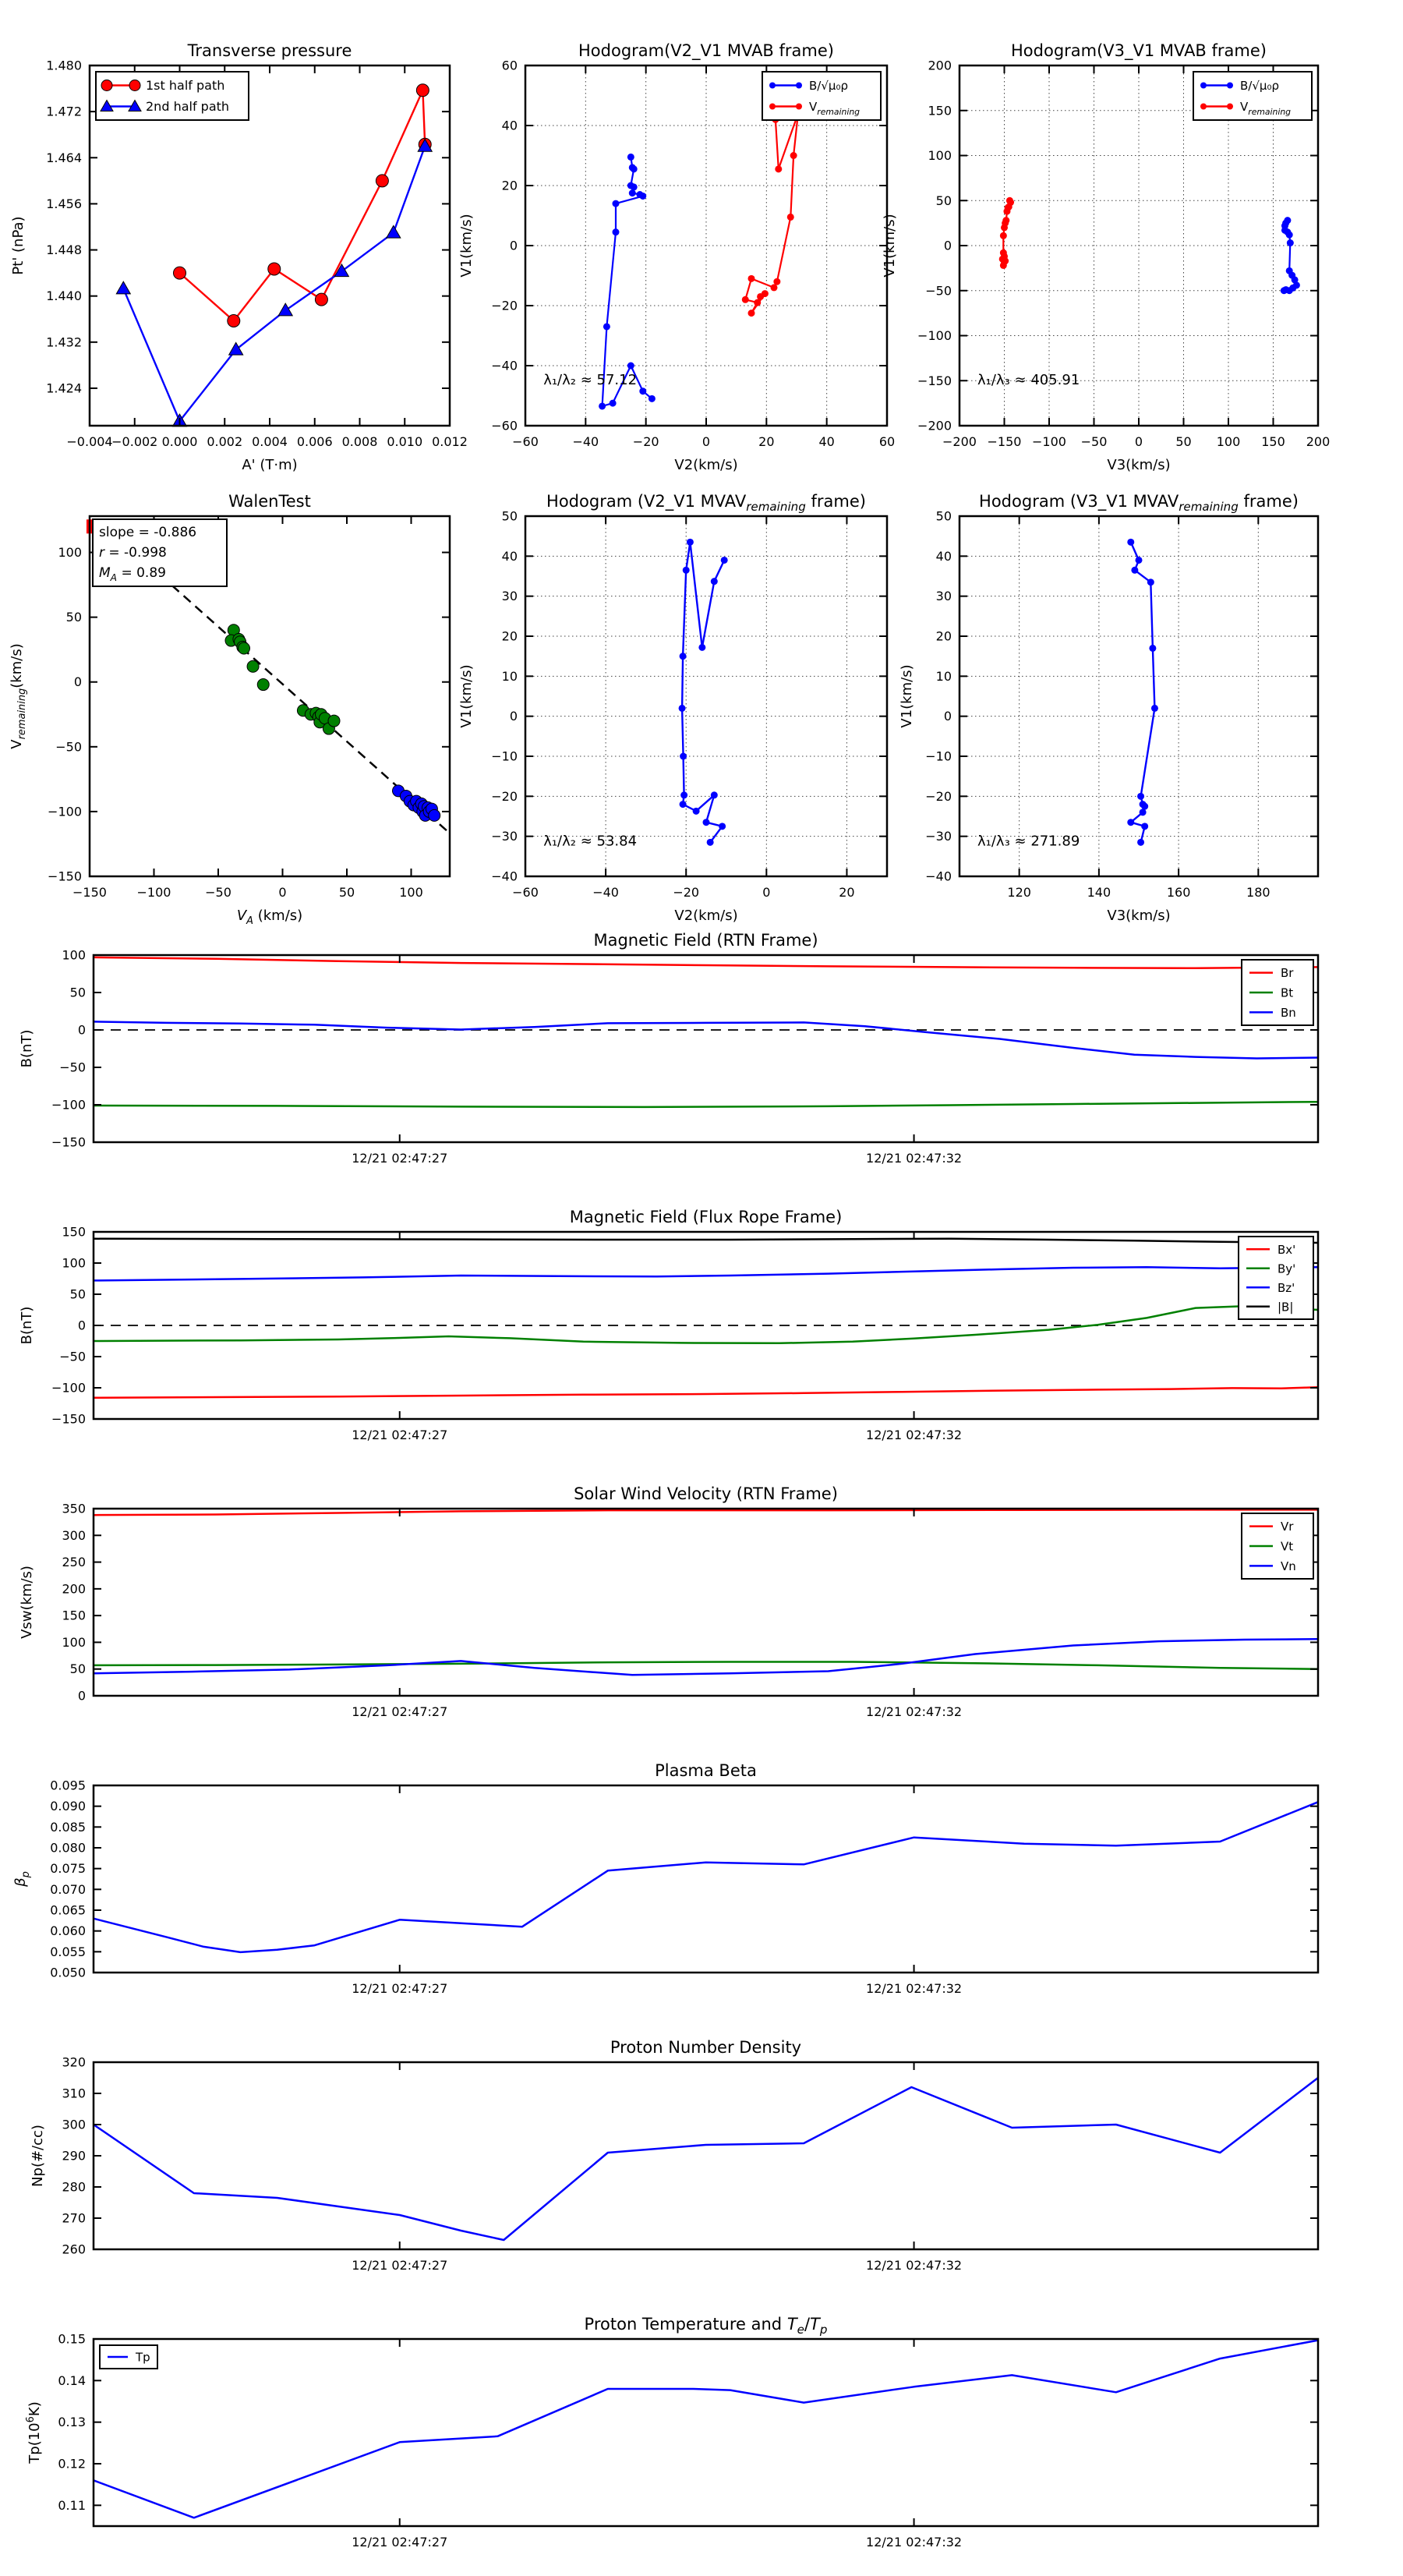 The width and height of the screenshot is (1403, 2576). What do you see at coordinates (142, 2358) in the screenshot?
I see `svg-text: Tp` at bounding box center [142, 2358].